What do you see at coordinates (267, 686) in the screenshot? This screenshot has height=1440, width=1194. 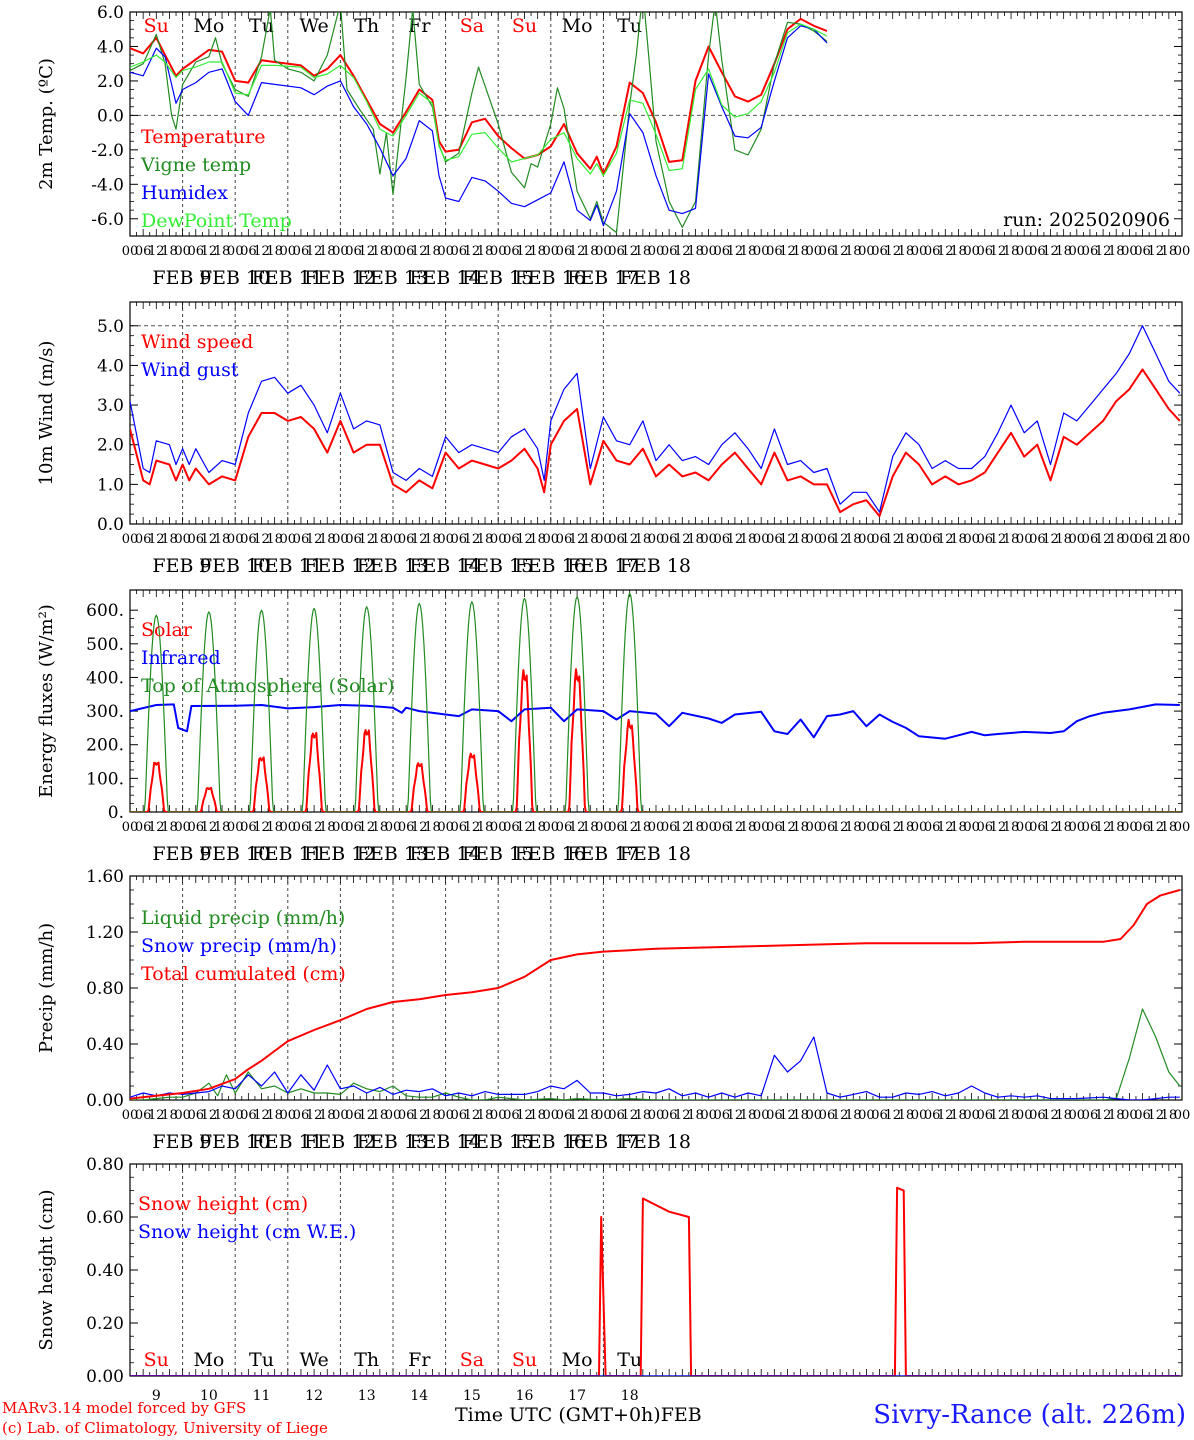 I see `legend-entry: Top of Atmosphere (Solar)` at bounding box center [267, 686].